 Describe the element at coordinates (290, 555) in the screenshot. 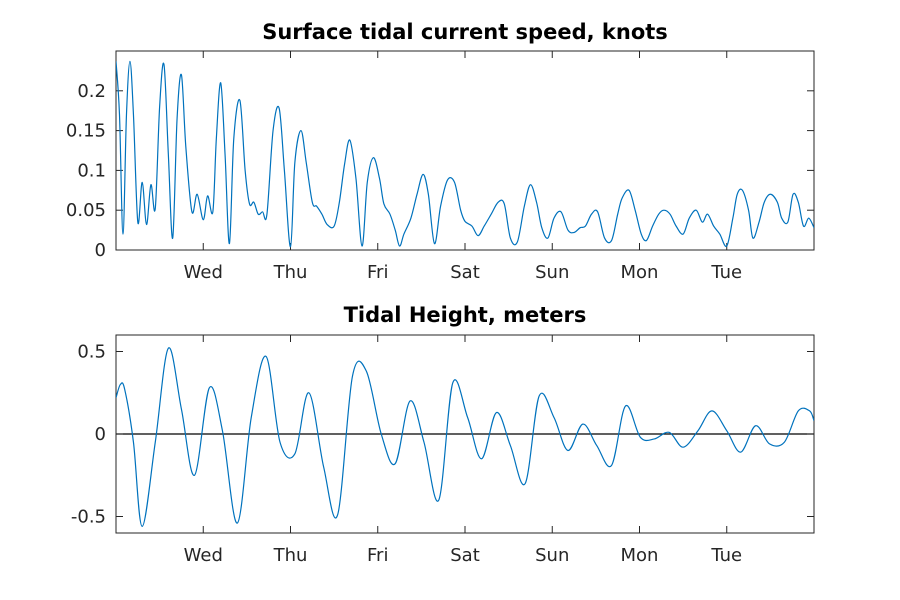

I see `tidal-height-x-tick-label: Thu` at that location.